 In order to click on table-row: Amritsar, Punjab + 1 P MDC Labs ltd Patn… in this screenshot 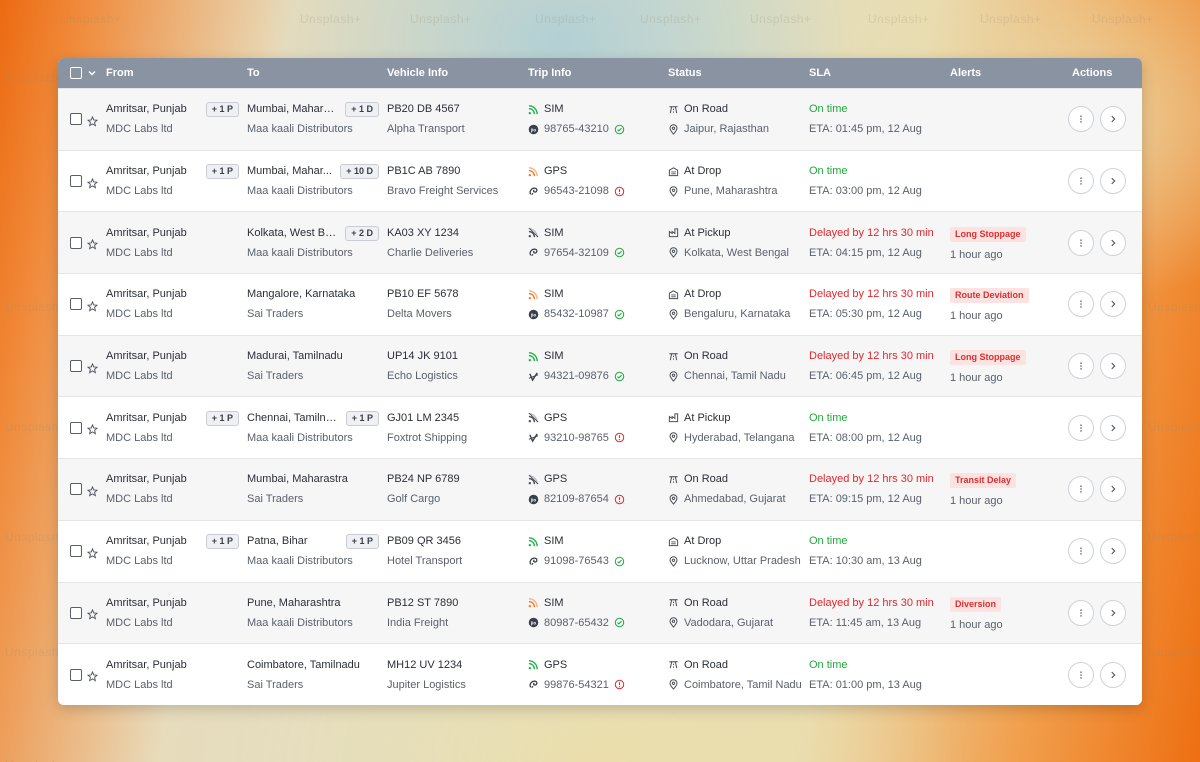, I will do `click(600, 550)`.